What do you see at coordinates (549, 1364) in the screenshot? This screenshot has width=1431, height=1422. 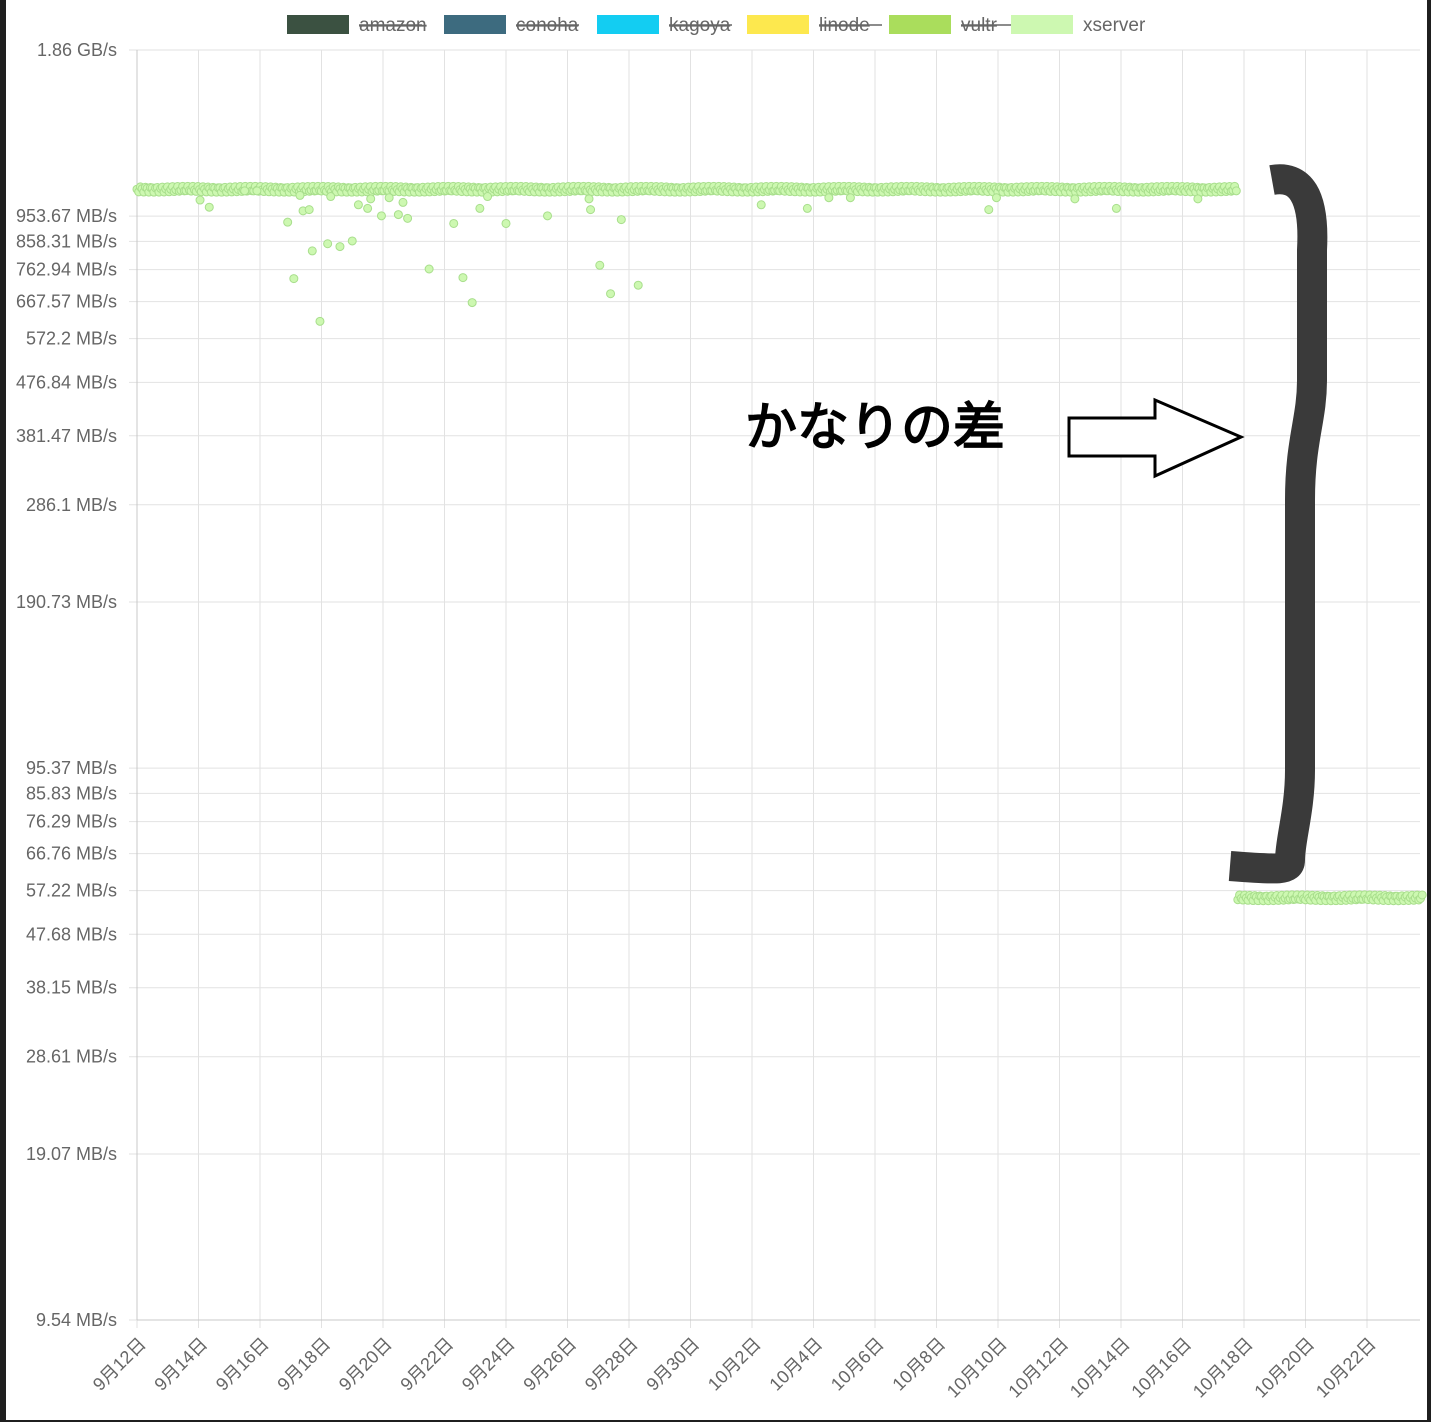 I see `x-tick-label: 9月26日` at bounding box center [549, 1364].